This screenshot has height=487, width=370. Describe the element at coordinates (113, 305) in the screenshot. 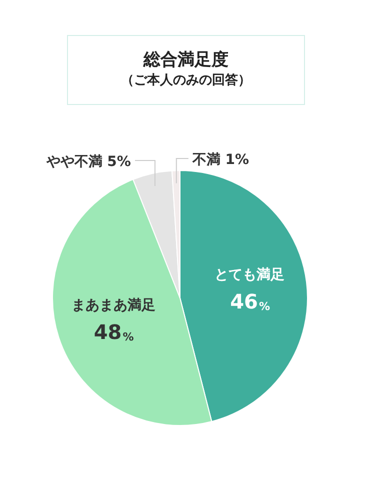

I see `slice-label: まあまあ満足` at that location.